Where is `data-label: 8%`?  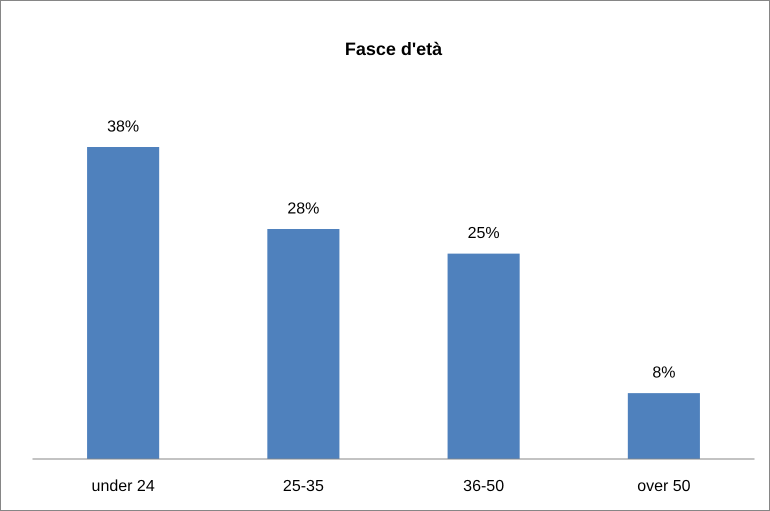
data-label: 8% is located at coordinates (664, 373).